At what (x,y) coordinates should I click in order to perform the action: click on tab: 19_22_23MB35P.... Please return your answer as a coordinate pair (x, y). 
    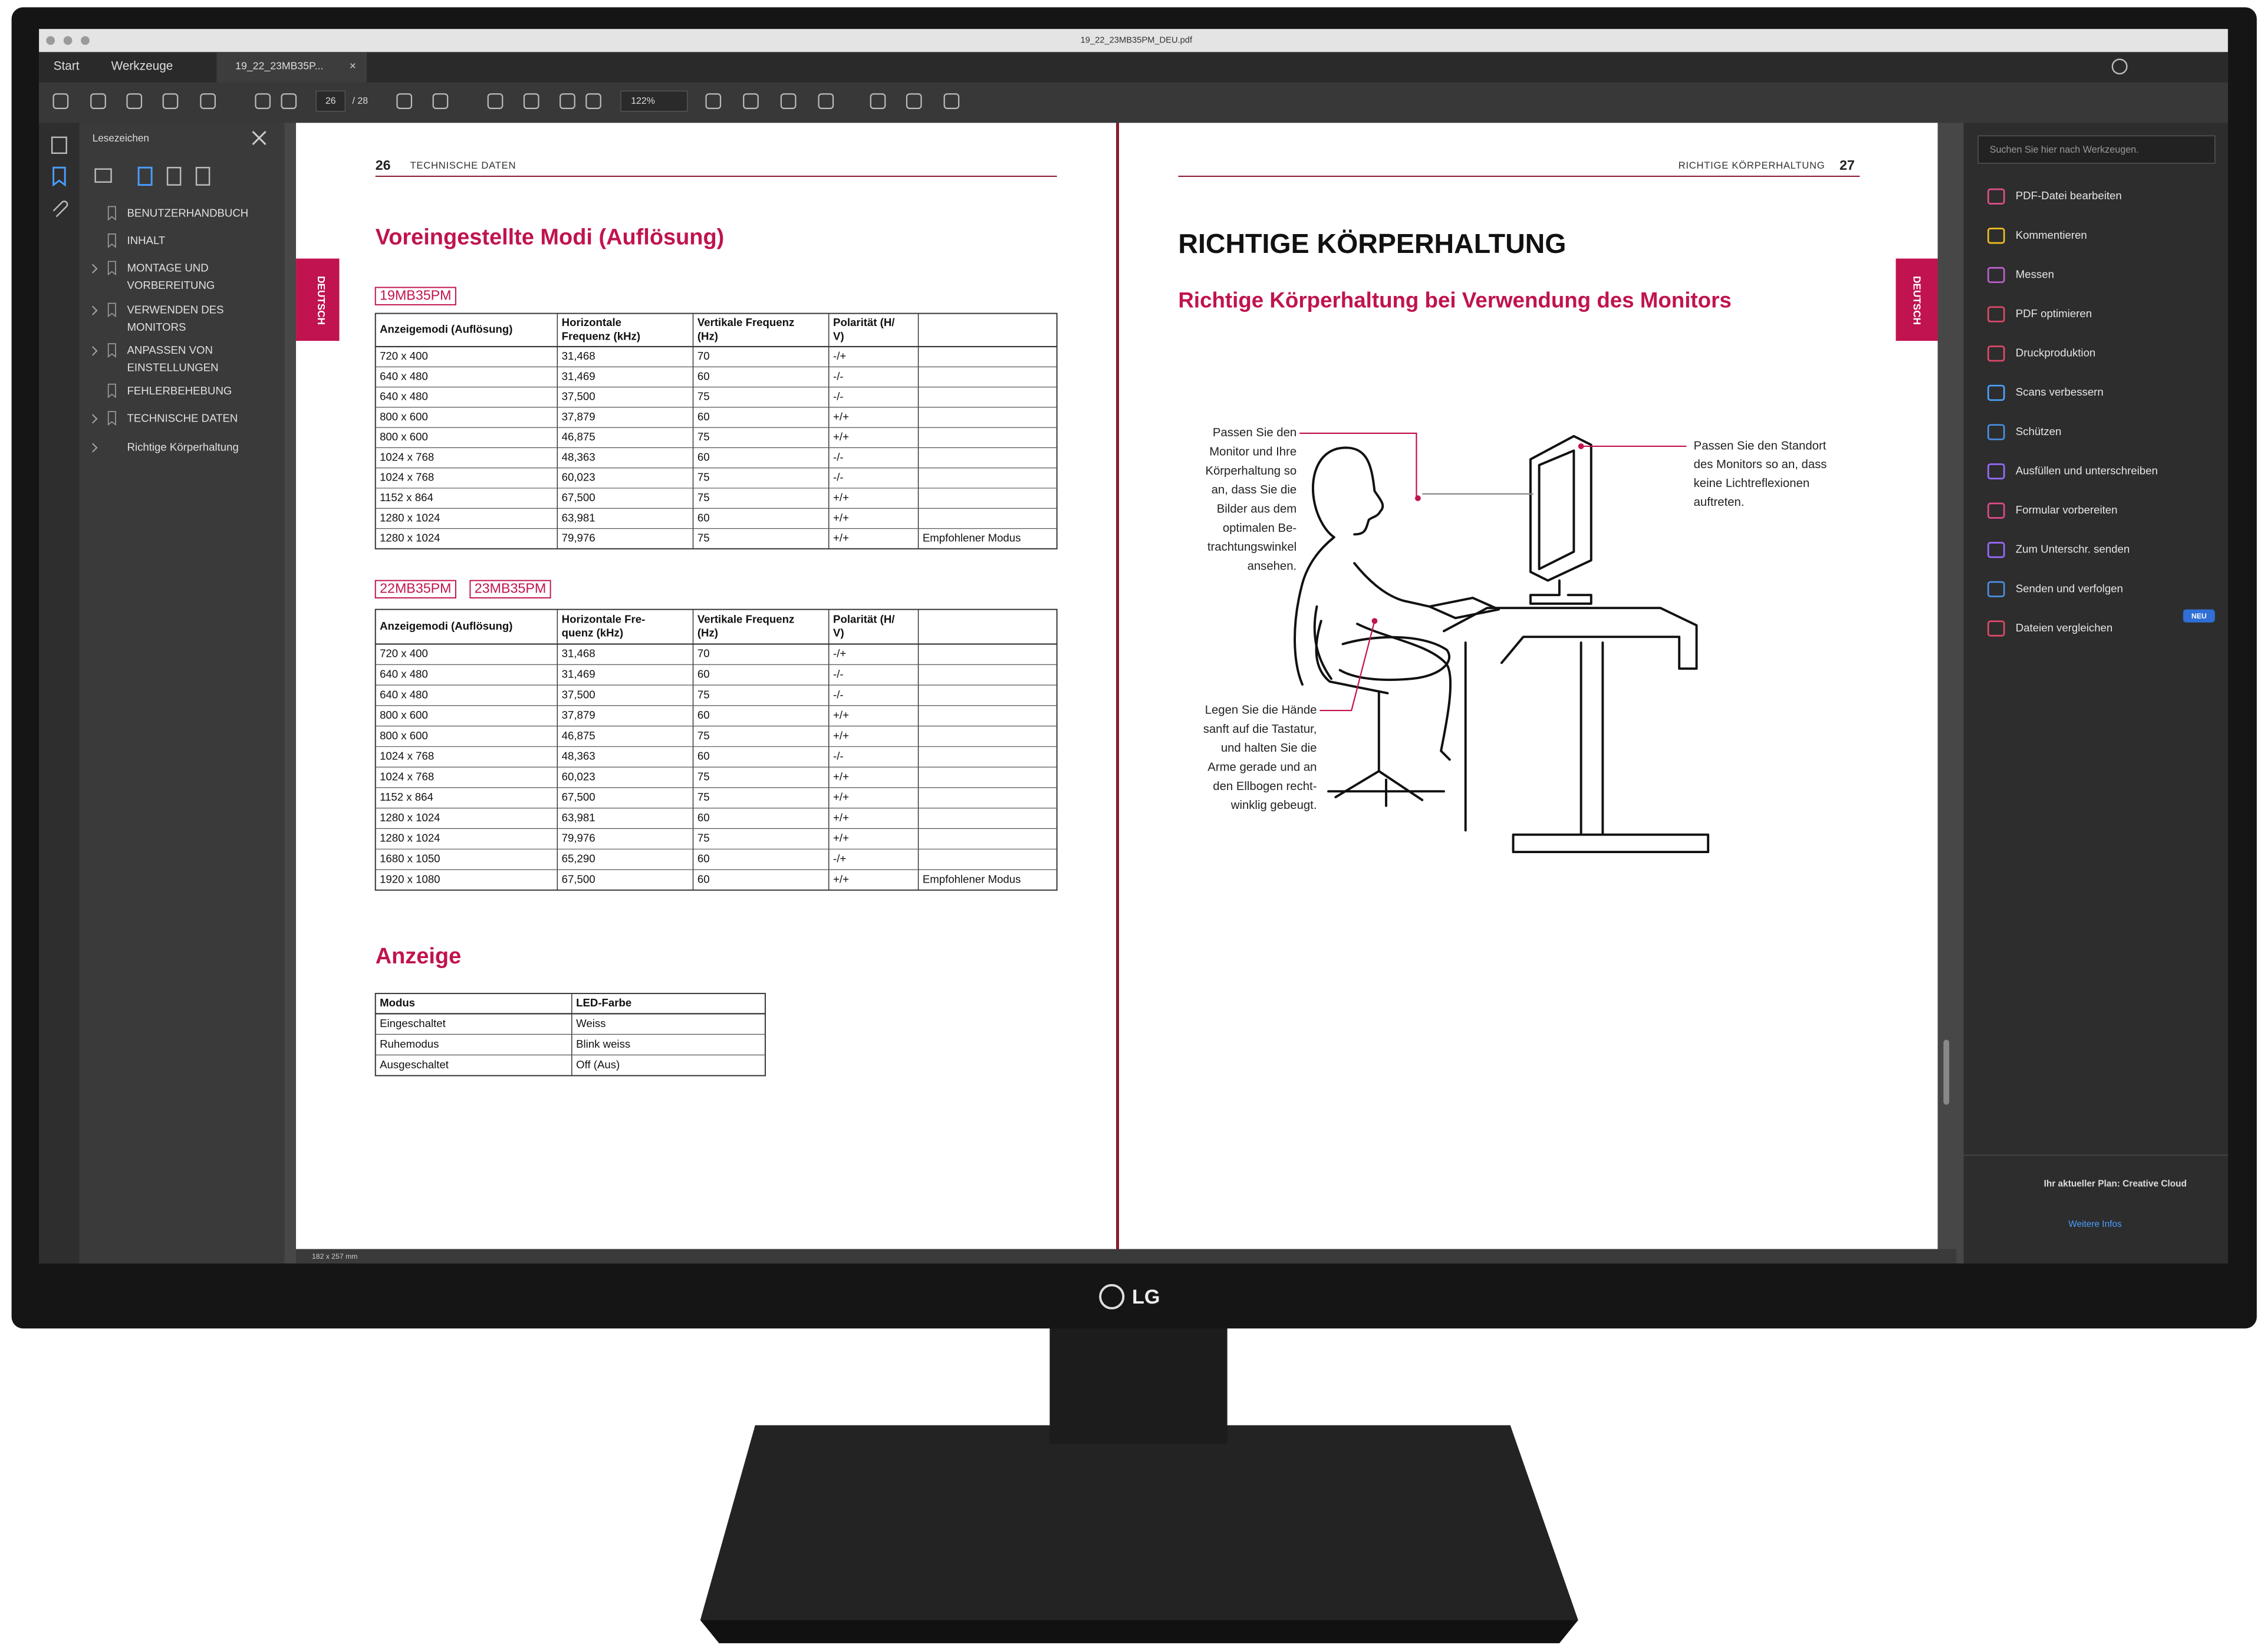
    Looking at the image, I should click on (279, 66).